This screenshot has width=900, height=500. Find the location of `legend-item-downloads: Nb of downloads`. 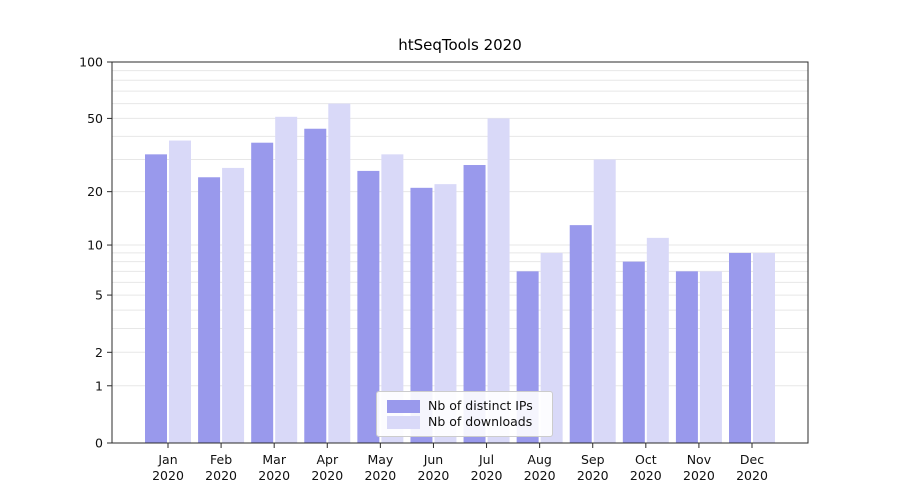

legend-item-downloads: Nb of downloads is located at coordinates (464, 422).